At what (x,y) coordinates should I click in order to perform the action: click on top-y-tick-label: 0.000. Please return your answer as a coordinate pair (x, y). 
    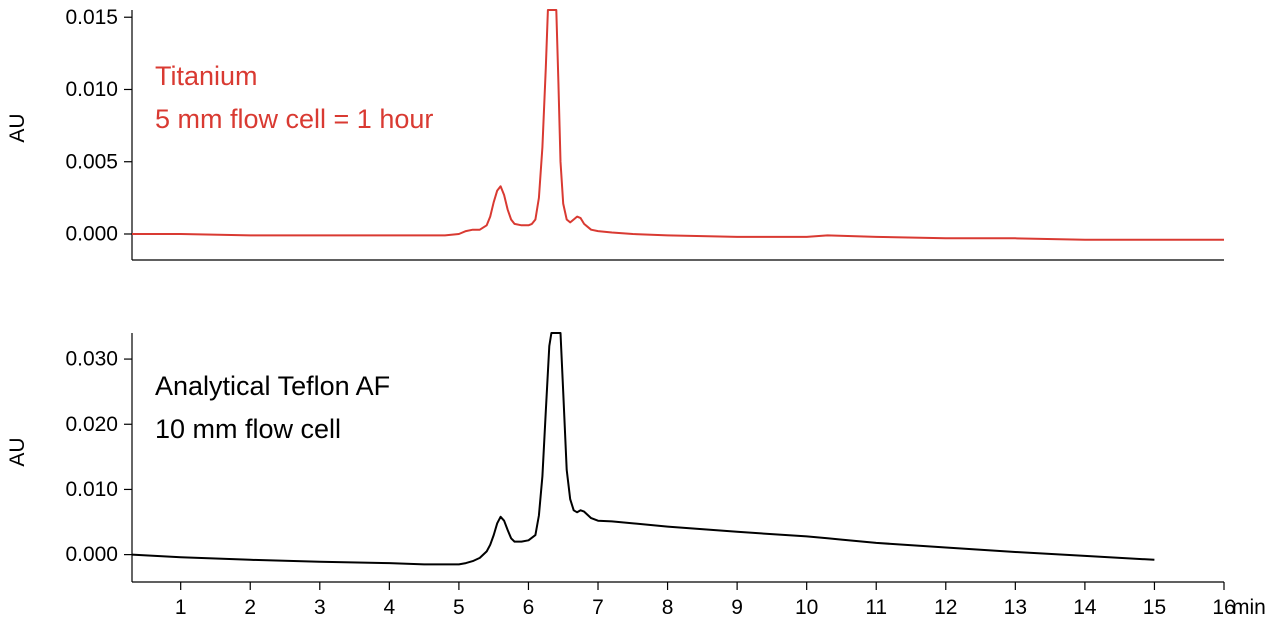
    Looking at the image, I should click on (91, 234).